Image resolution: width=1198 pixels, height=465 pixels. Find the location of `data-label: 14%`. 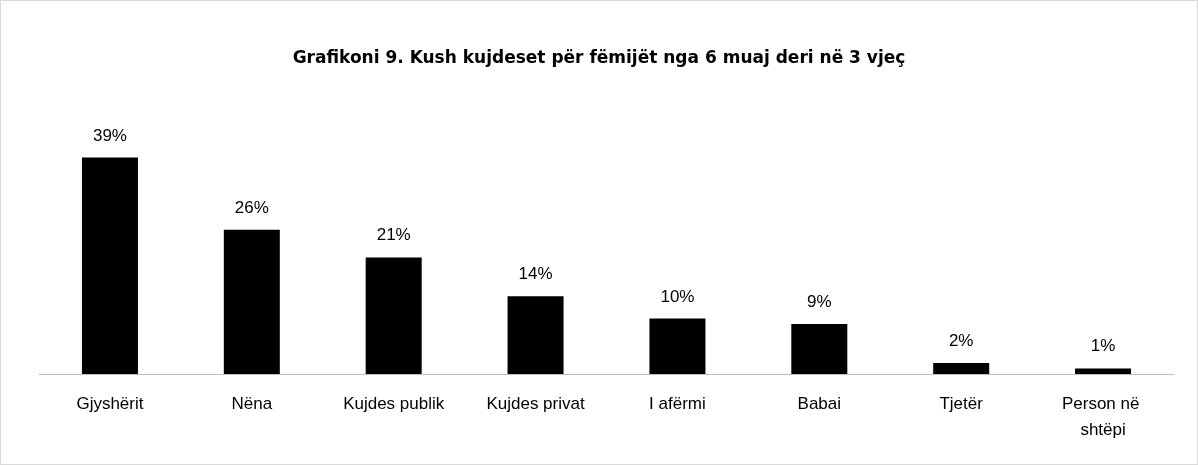

data-label: 14% is located at coordinates (535, 274).